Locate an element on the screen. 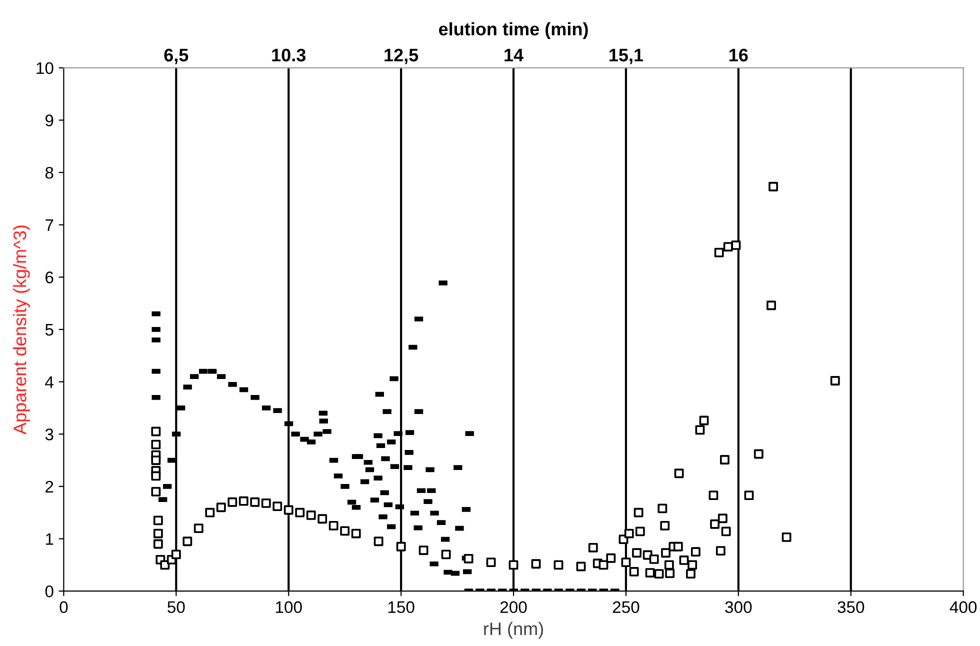 The height and width of the screenshot is (646, 980). y-tick-label: 0 is located at coordinates (49, 591).